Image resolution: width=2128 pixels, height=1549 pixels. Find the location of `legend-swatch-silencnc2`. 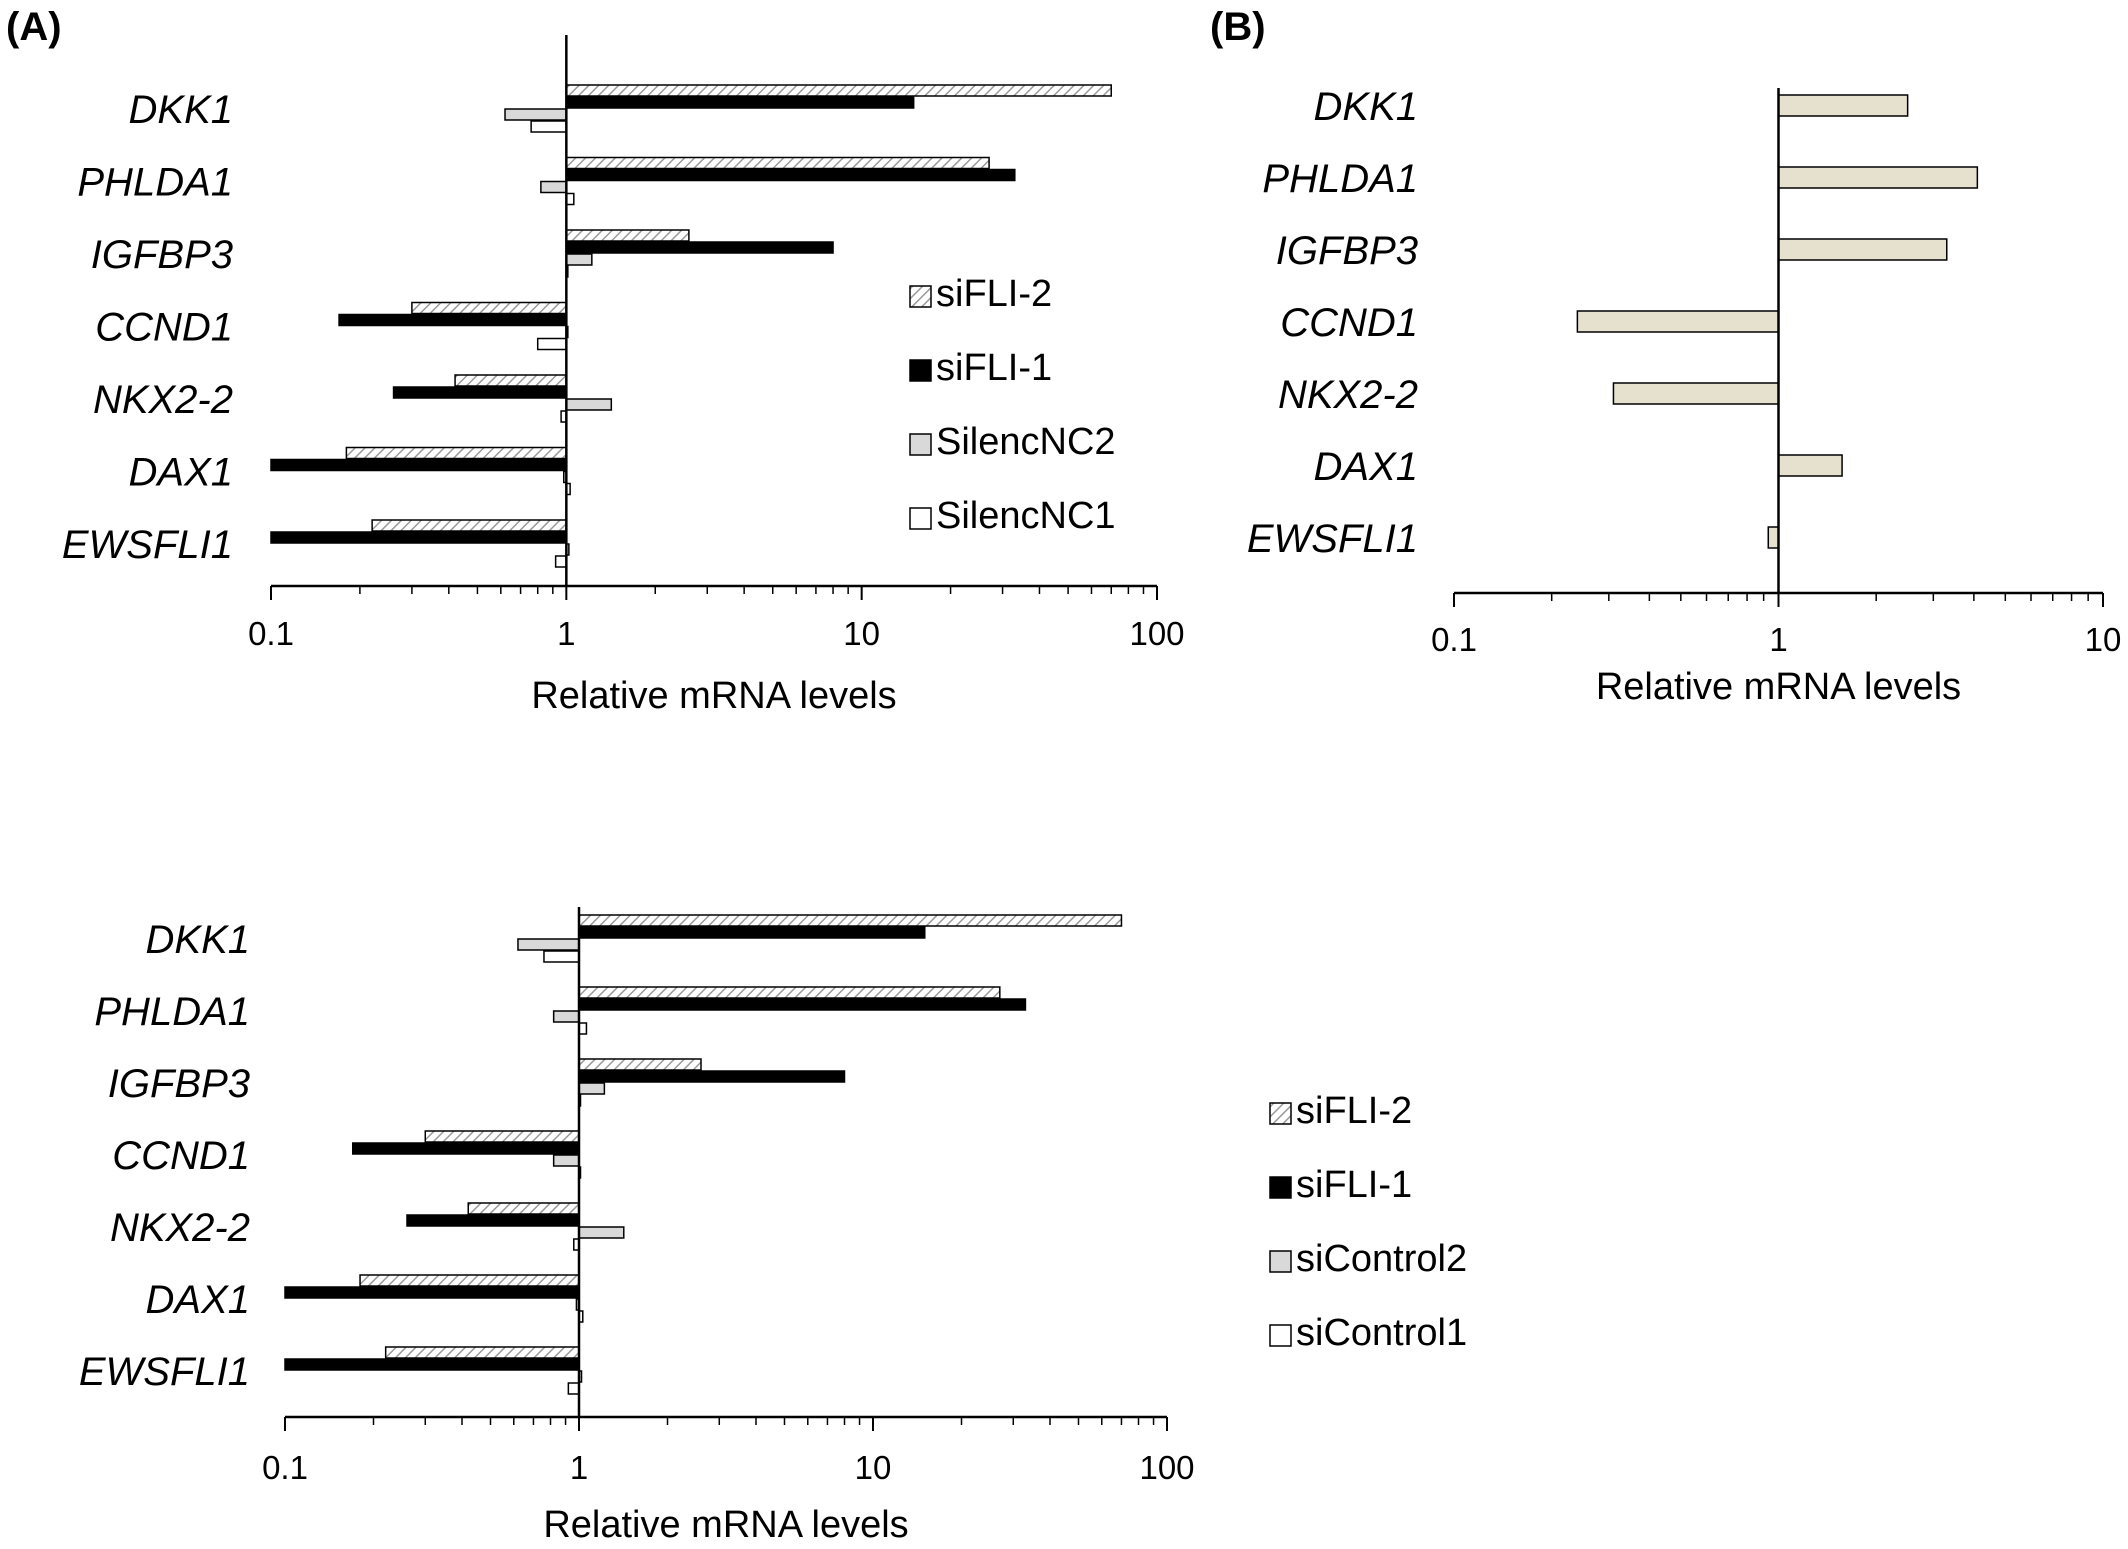

legend-swatch-silencnc2 is located at coordinates (920, 444).